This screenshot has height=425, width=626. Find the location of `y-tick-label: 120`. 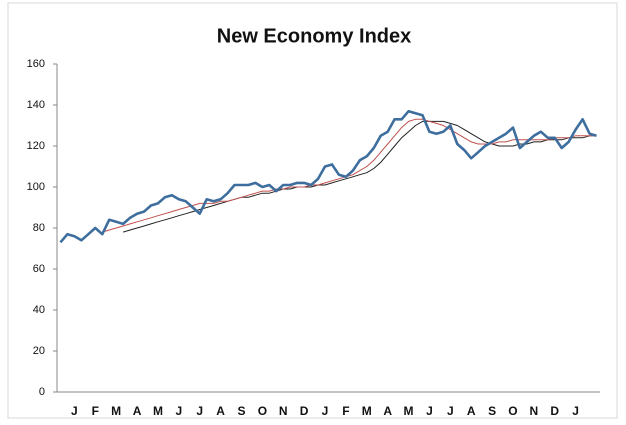

y-tick-label: 120 is located at coordinates (36, 146).